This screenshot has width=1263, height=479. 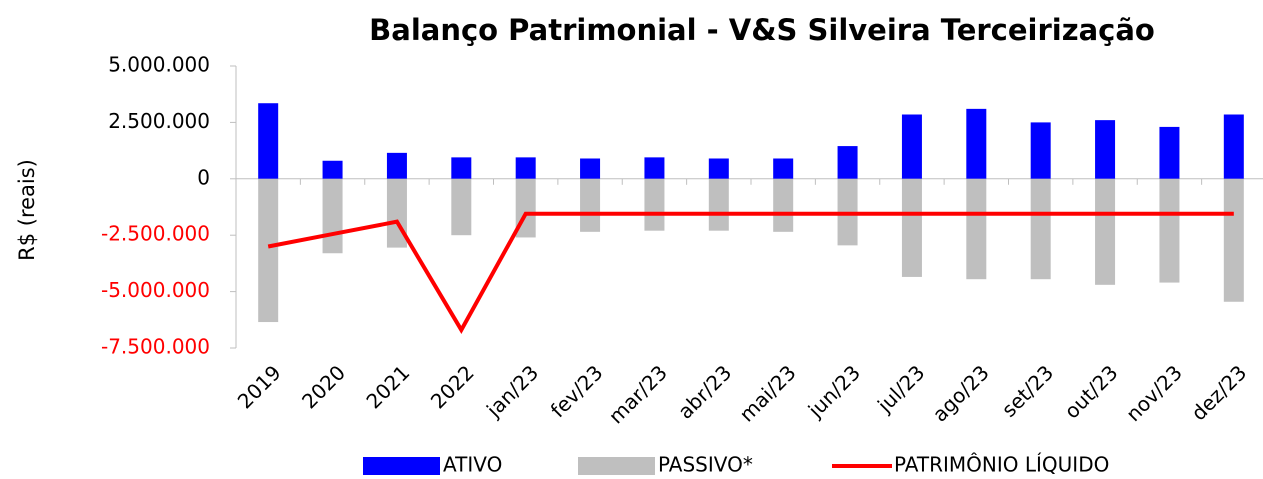 What do you see at coordinates (259, 386) in the screenshot?
I see `x-tick-label: 2019` at bounding box center [259, 386].